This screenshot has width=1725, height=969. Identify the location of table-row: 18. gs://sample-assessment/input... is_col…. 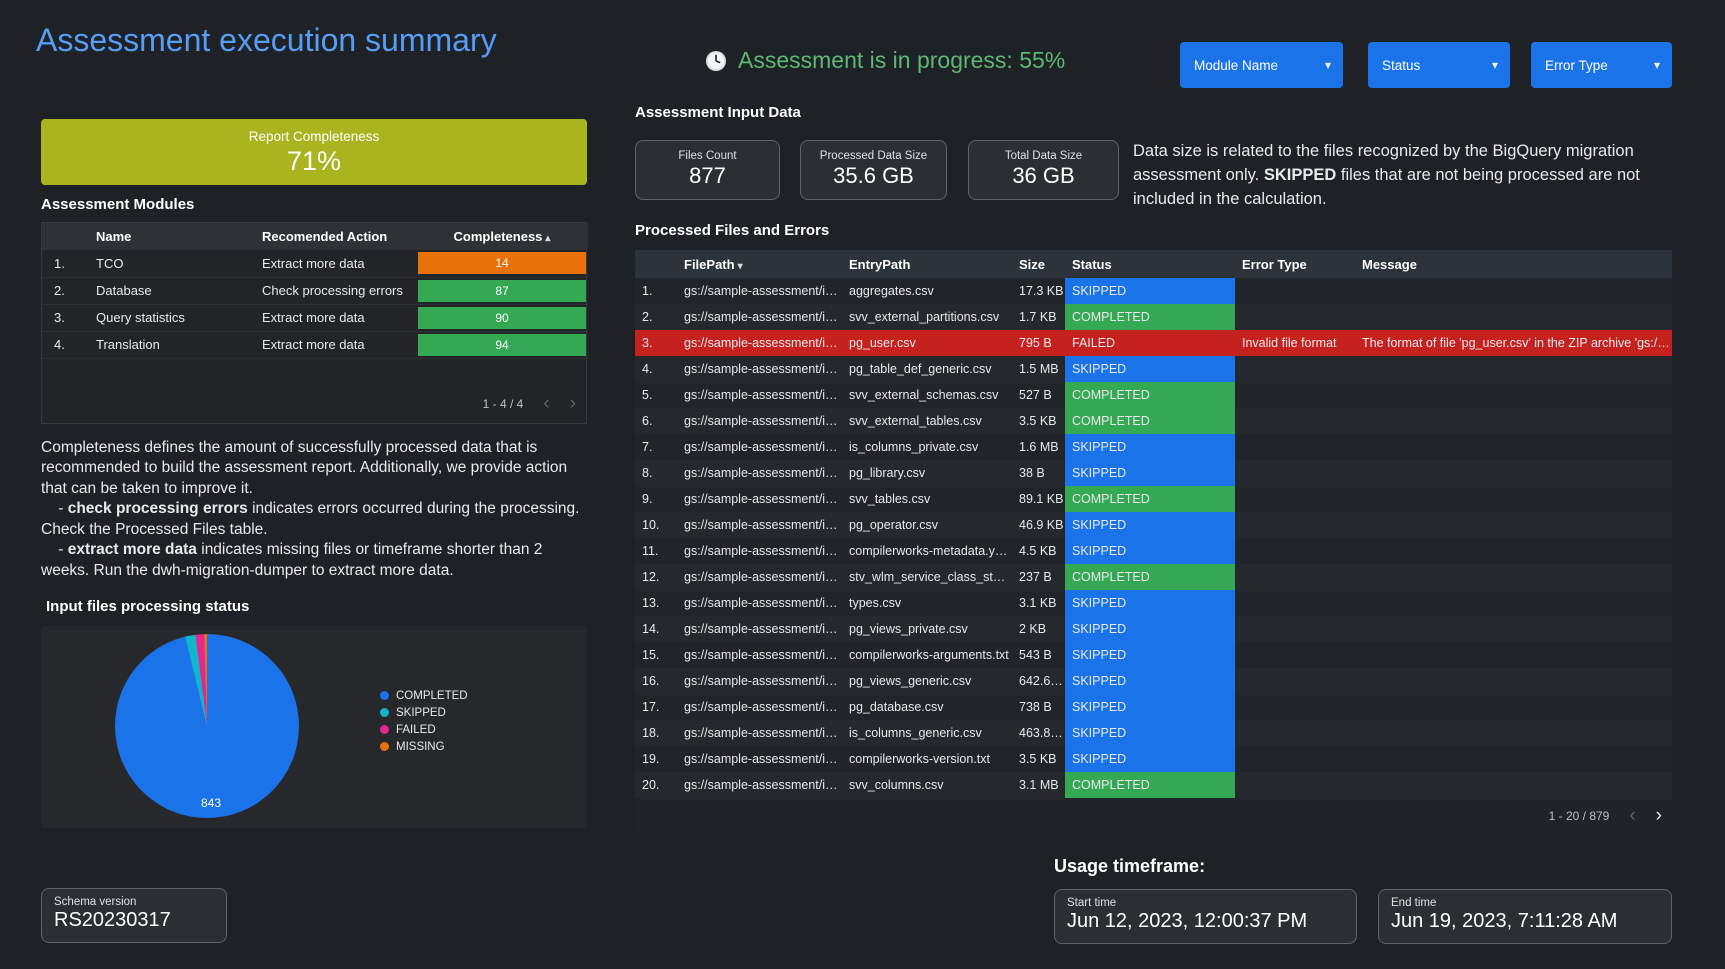
(1153, 733).